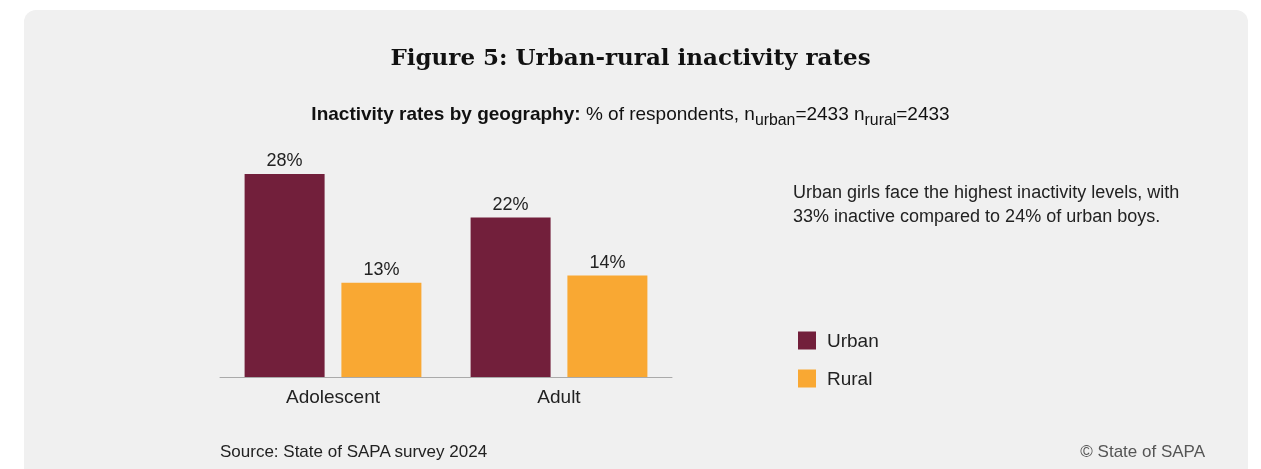 This screenshot has width=1261, height=469. Describe the element at coordinates (284, 160) in the screenshot. I see `data-label: 28%` at that location.